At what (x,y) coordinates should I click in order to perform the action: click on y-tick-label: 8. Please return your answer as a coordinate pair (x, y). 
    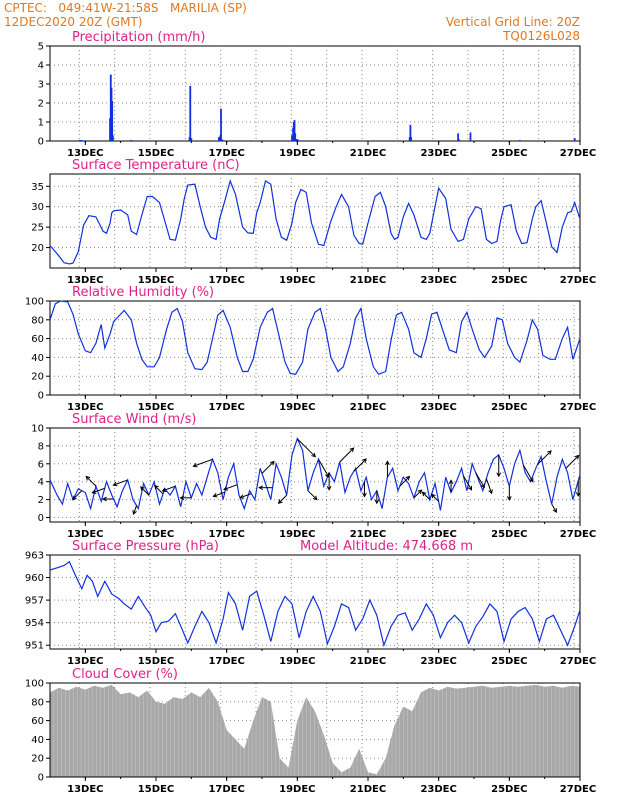
    Looking at the image, I should click on (41, 446).